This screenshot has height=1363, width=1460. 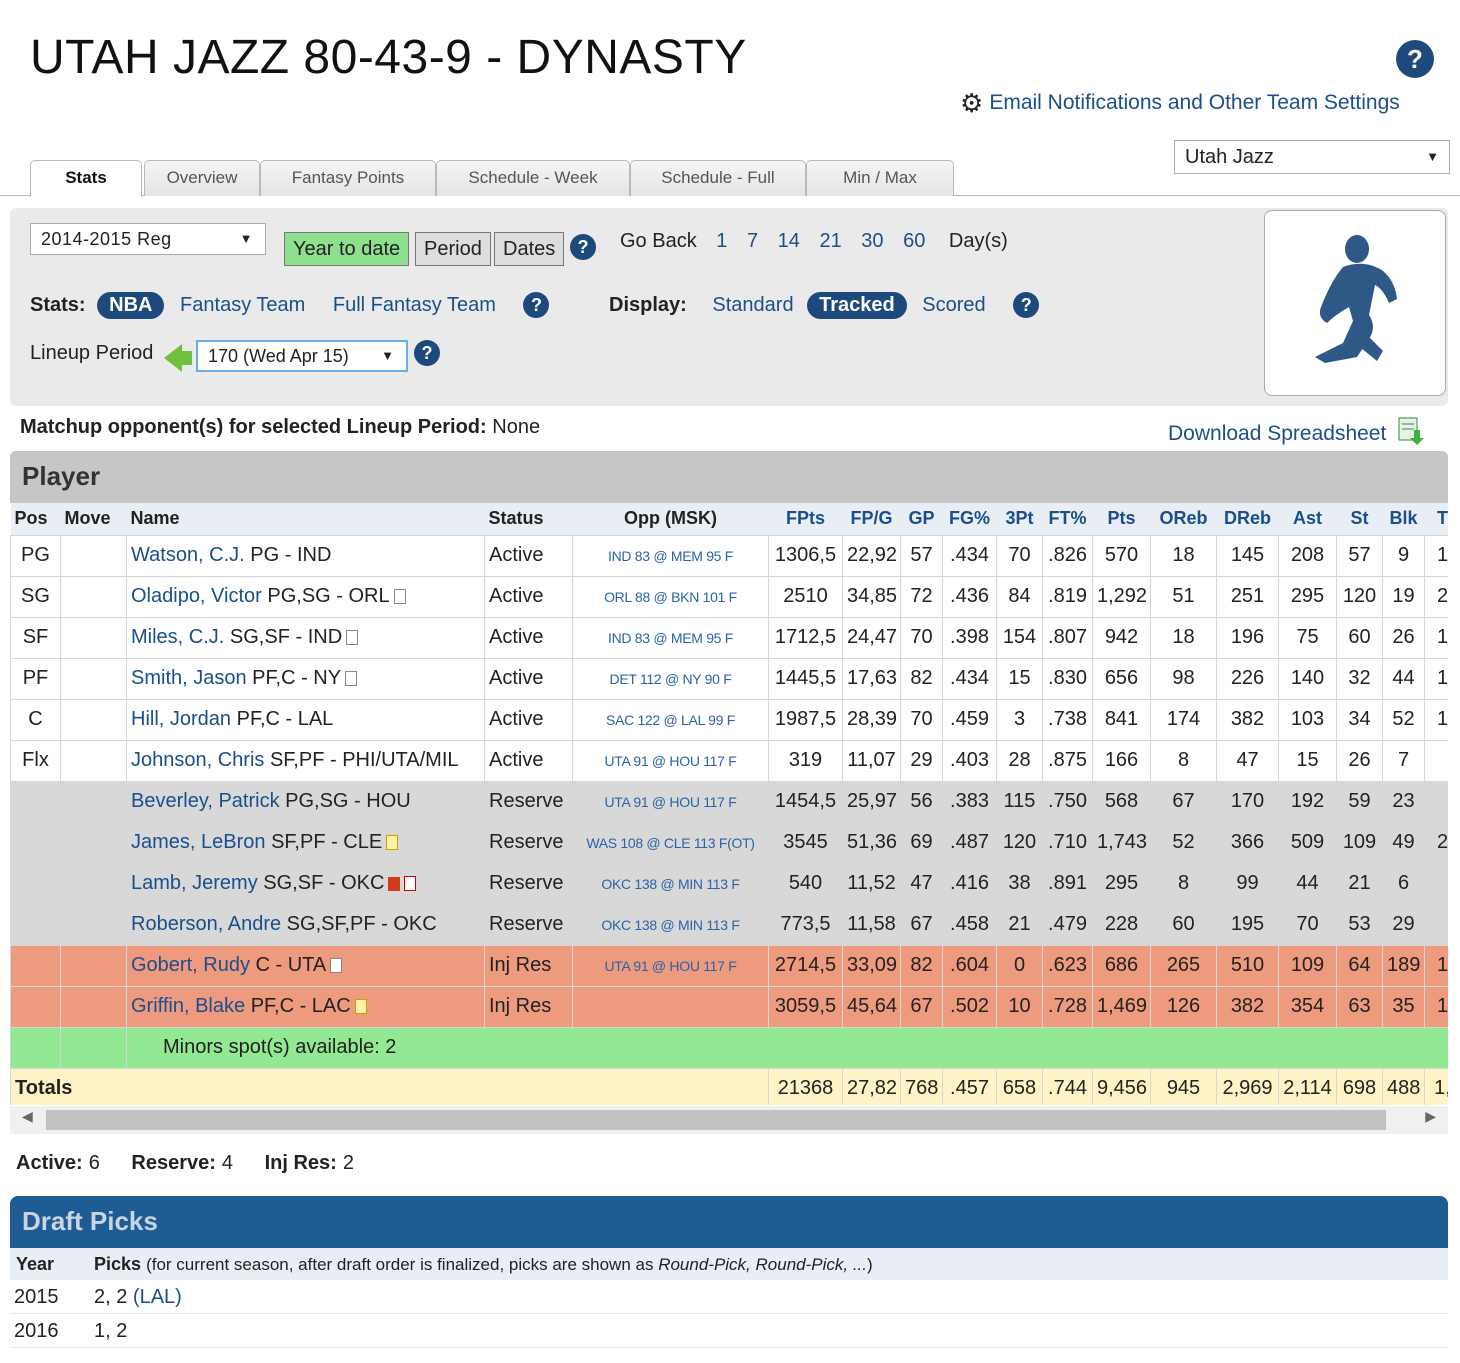 I want to click on total-stat-cell: .744, so click(x=1067, y=1086).